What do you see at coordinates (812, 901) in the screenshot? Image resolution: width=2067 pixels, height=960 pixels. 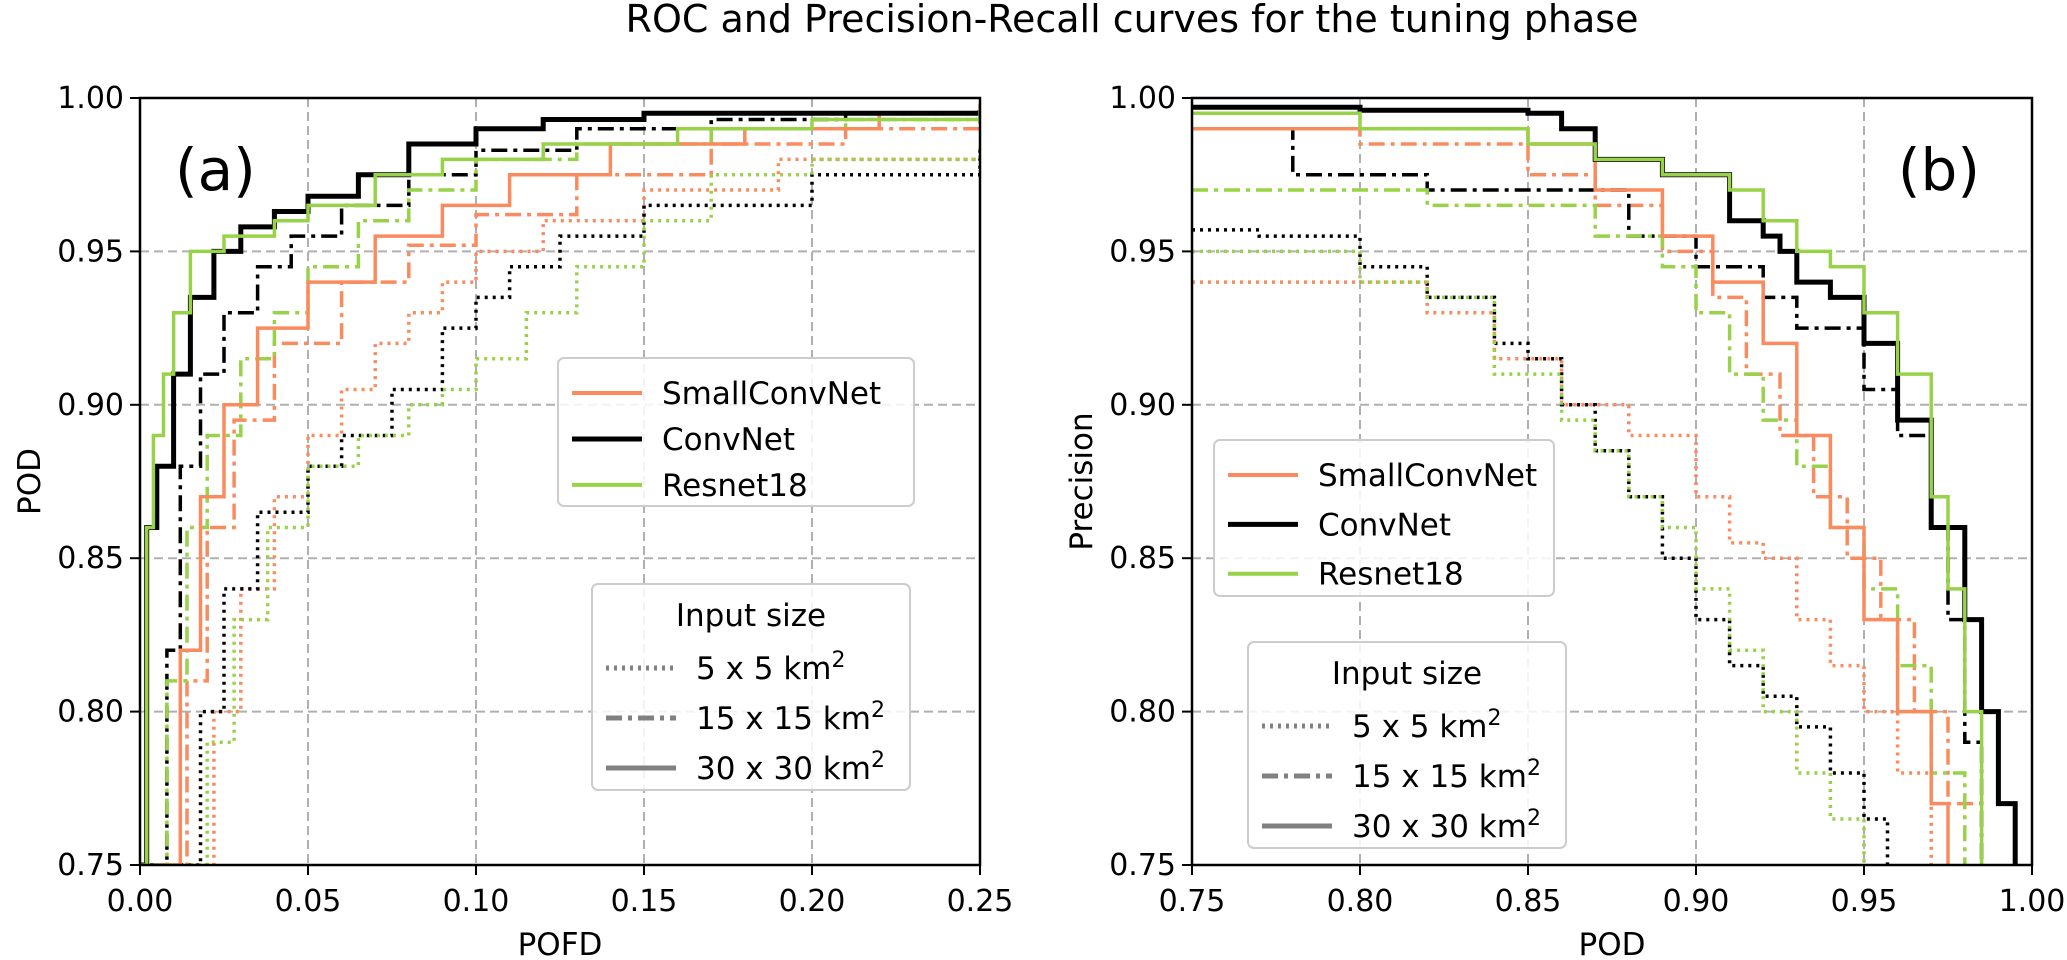 I see `x-tick-label: 0.20` at bounding box center [812, 901].